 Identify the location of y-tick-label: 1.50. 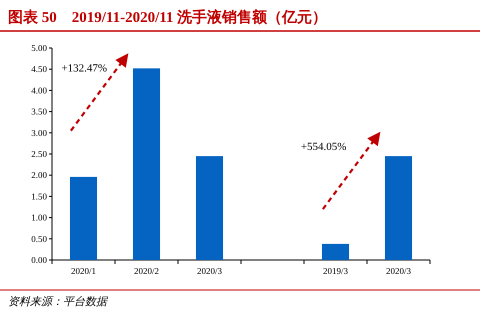
(39, 196).